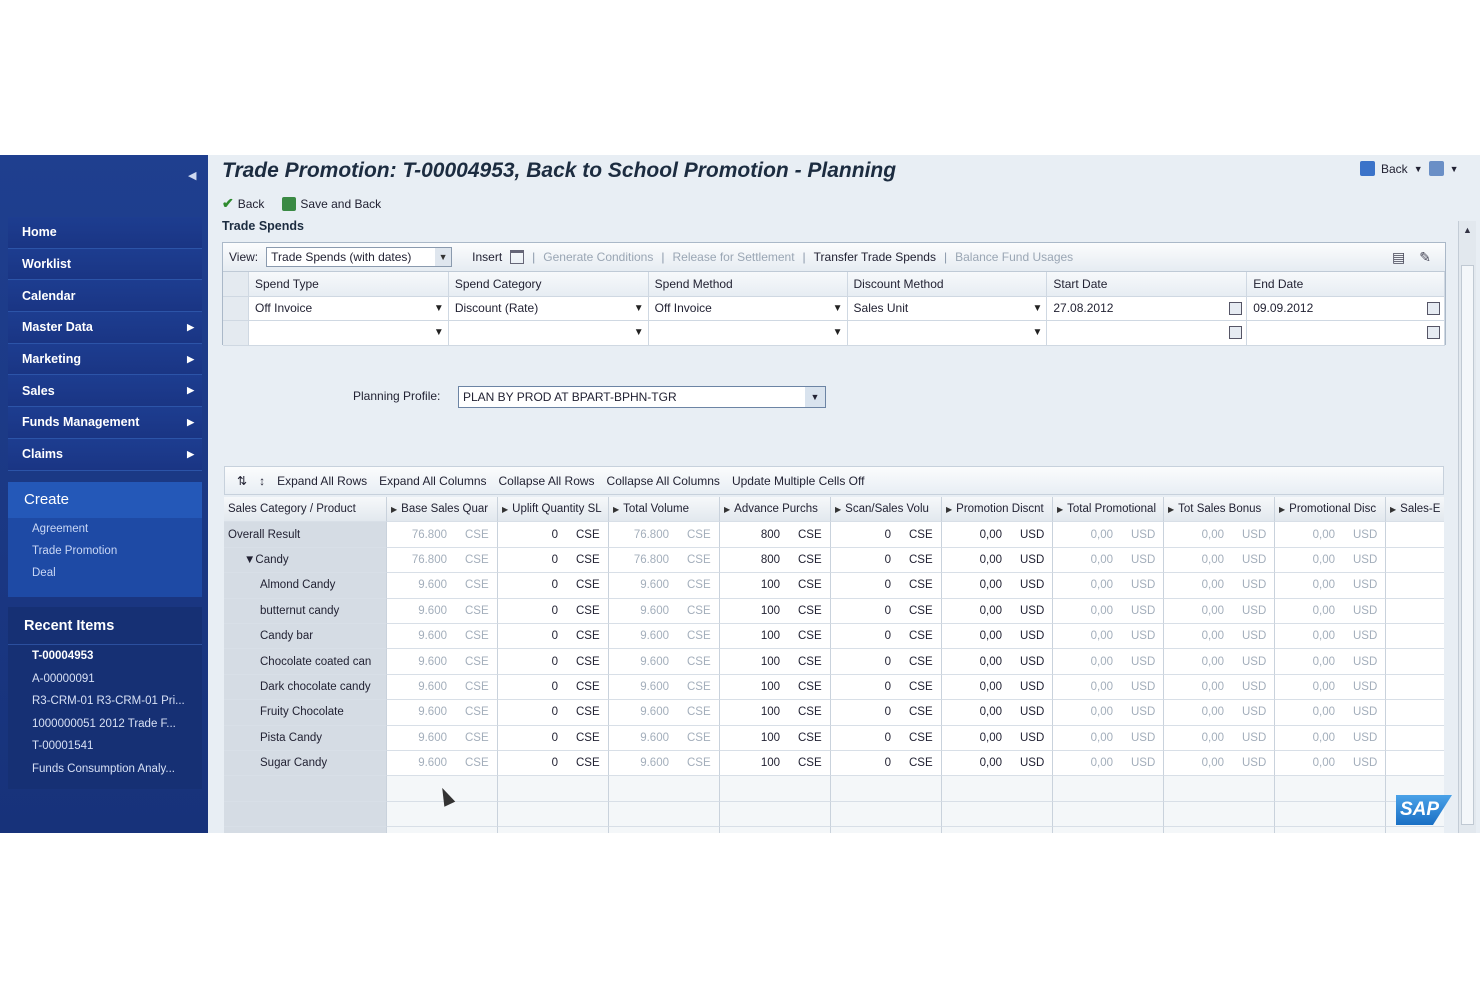 This screenshot has width=1480, height=987. I want to click on collapse-all-columns-button: Collapse All Columns, so click(663, 480).